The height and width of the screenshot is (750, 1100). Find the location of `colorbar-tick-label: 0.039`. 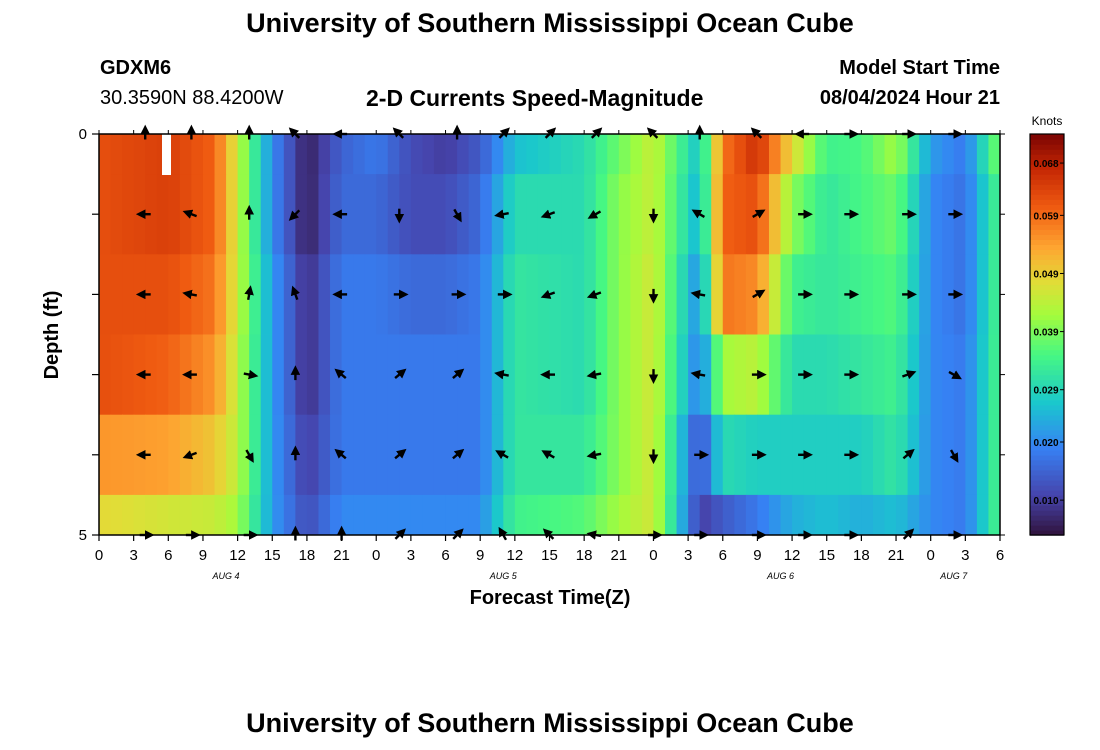

colorbar-tick-label: 0.039 is located at coordinates (1045, 333).